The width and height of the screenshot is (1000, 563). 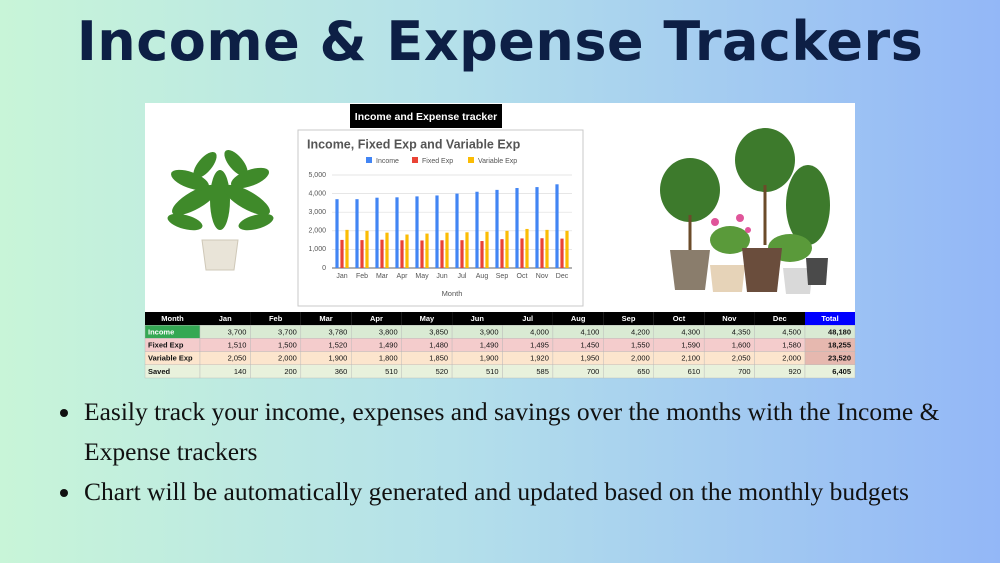 I want to click on x-tick-label: Sep, so click(x=502, y=276).